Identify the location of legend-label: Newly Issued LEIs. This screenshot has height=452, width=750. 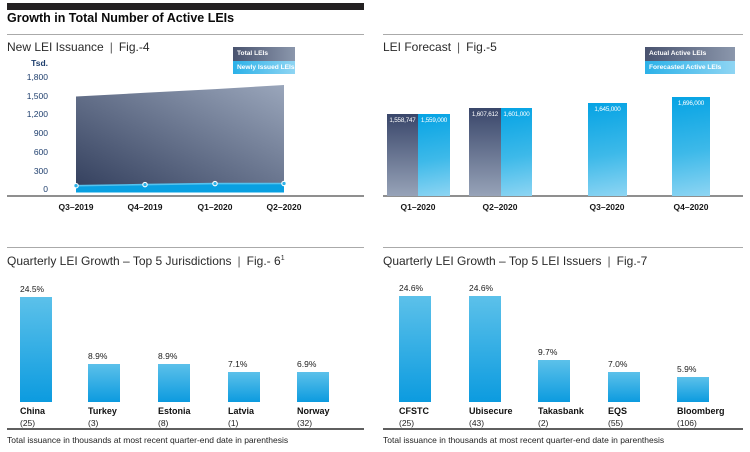
(266, 67).